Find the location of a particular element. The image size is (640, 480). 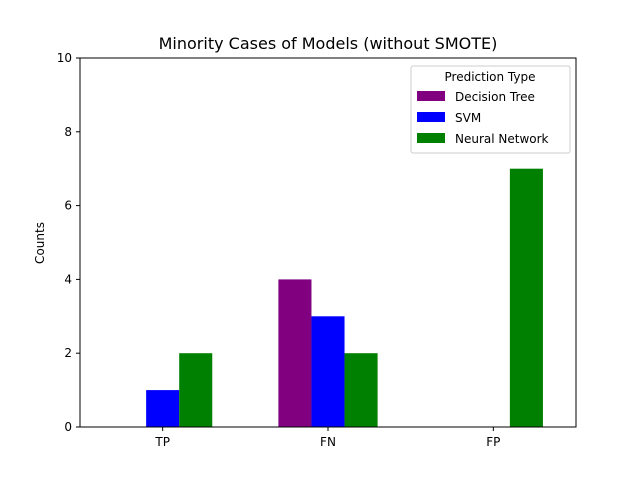

bar-svm-fn is located at coordinates (328, 371).